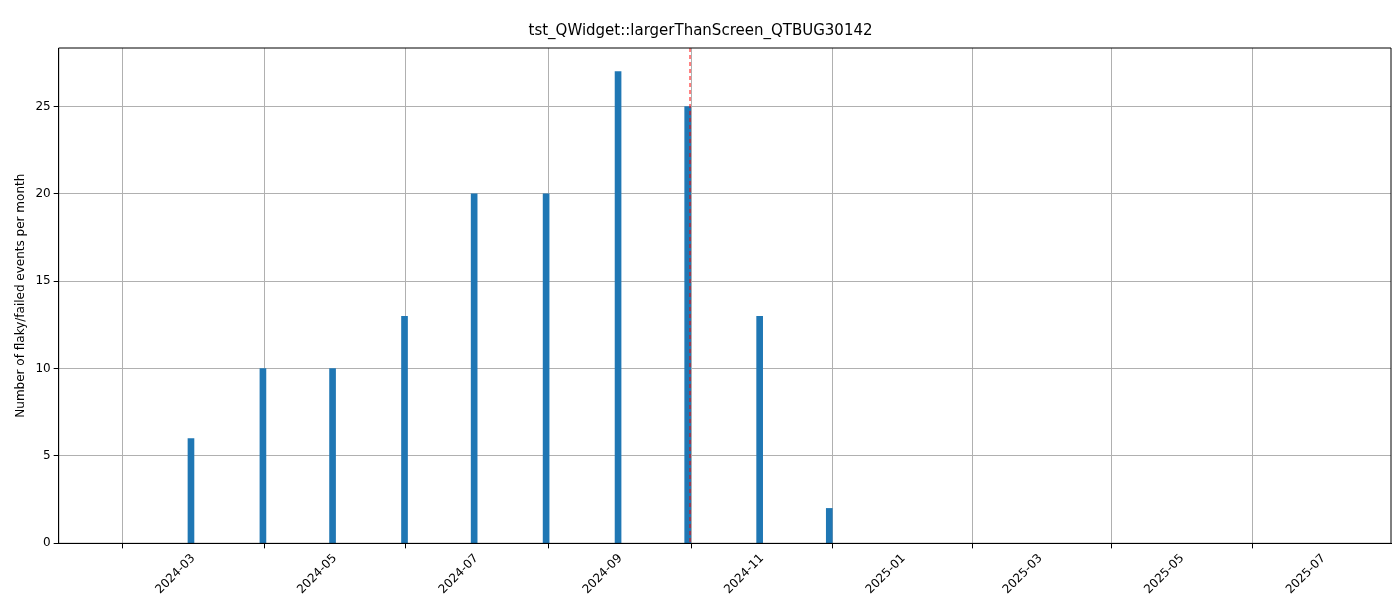 Image resolution: width=1394 pixels, height=604 pixels. I want to click on y-tick-label: 5, so click(47, 455).